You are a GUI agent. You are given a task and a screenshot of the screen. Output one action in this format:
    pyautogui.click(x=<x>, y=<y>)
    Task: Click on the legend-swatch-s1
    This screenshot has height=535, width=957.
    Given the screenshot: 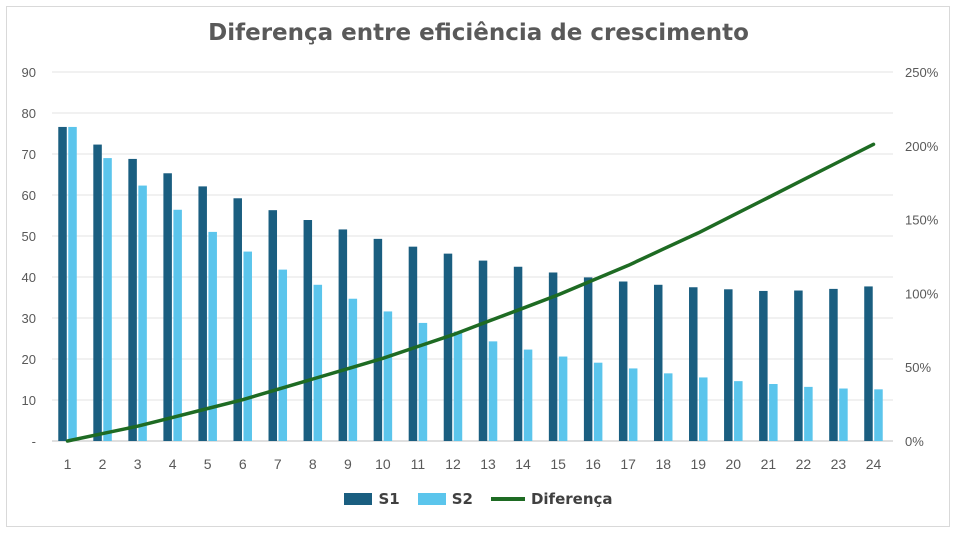 What is the action you would take?
    pyautogui.click(x=358, y=499)
    